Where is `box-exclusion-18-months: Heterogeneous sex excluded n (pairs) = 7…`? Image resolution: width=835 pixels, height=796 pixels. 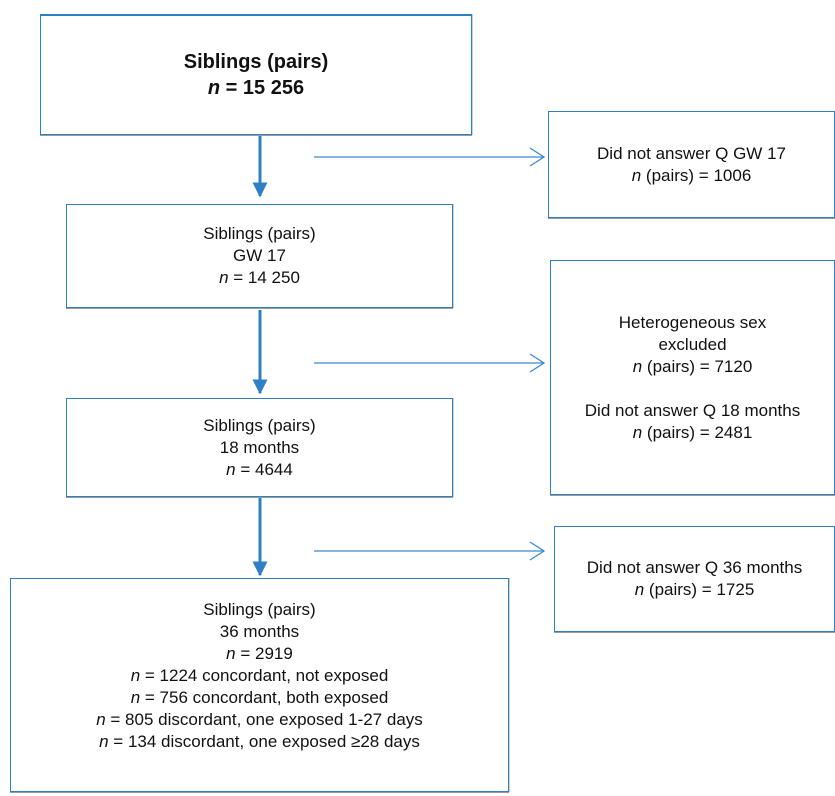 box-exclusion-18-months: Heterogeneous sex excluded n (pairs) = 7… is located at coordinates (692, 377).